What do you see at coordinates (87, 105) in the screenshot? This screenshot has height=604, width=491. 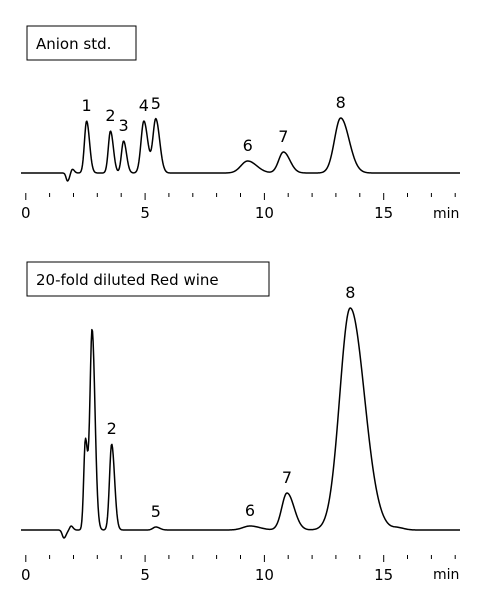 I see `peak-label: 1` at bounding box center [87, 105].